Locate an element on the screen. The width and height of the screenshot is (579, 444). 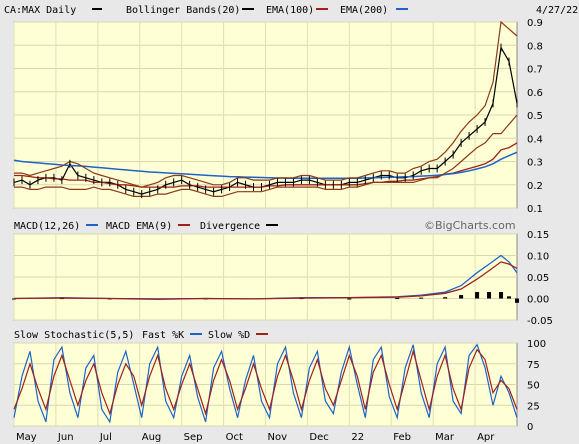
macd-y-tick: 0.00 is located at coordinates (538, 300).